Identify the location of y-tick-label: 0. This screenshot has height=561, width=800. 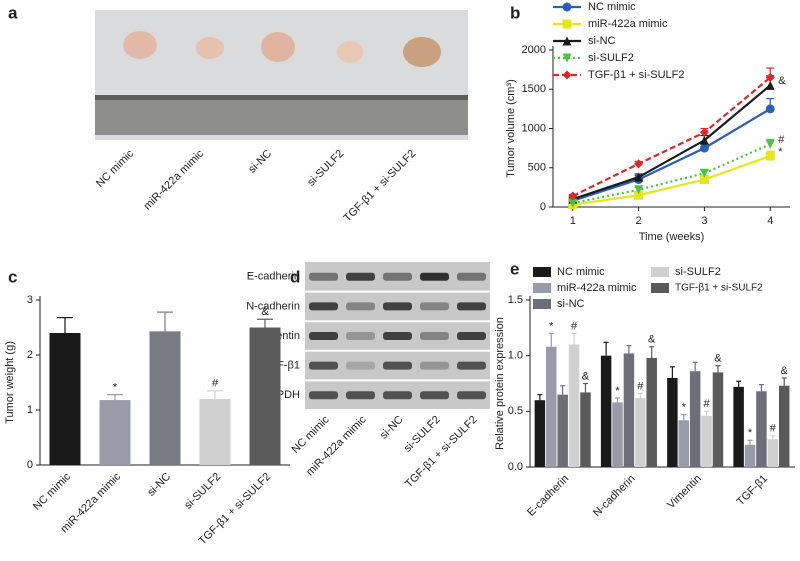
(30, 465).